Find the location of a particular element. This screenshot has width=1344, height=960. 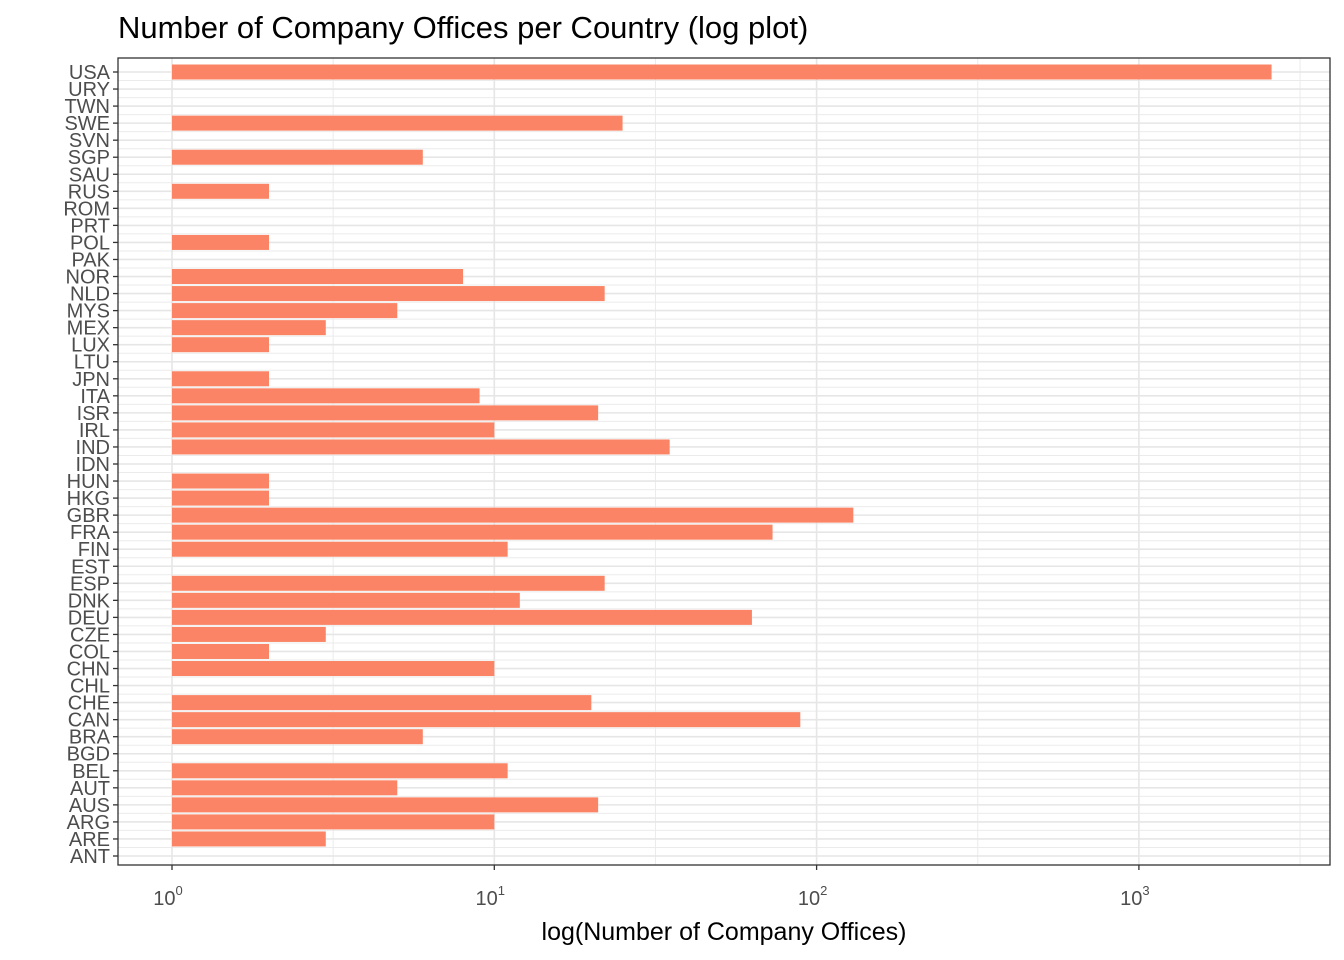

bar-ind is located at coordinates (421, 447).